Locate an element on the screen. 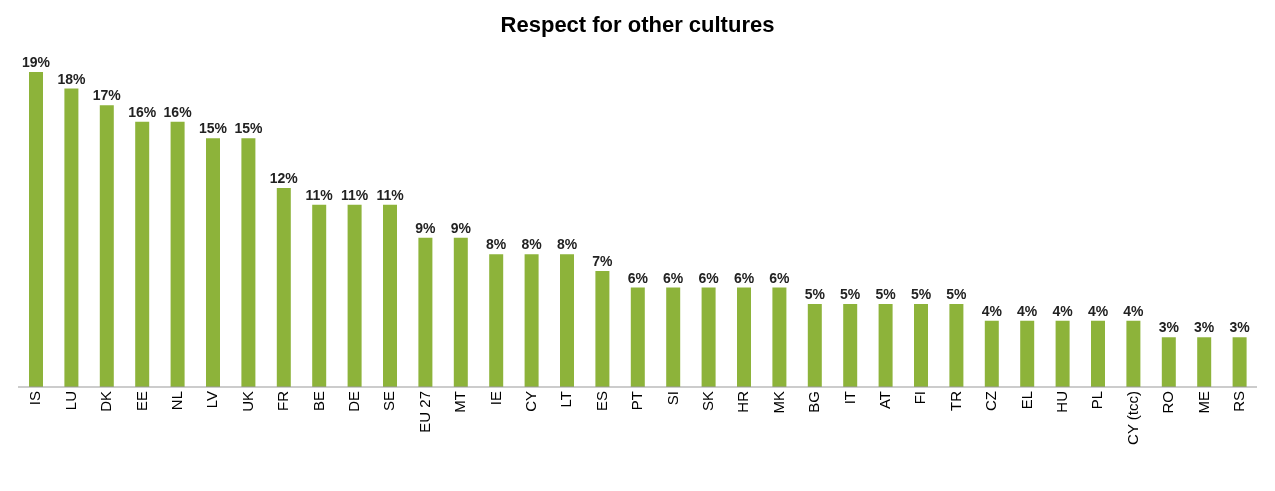 The image size is (1275, 491). data-label: 19% is located at coordinates (36, 62).